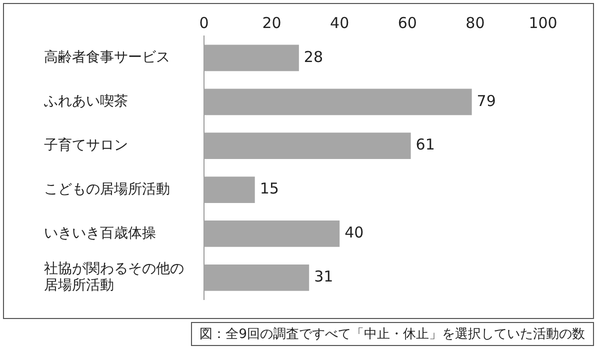 The height and width of the screenshot is (349, 599). I want to click on x-tick-label: 0, so click(204, 23).